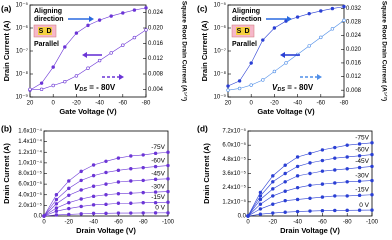  What do you see at coordinates (364, 205) in the screenshot?
I see `series-label: 0 V` at bounding box center [364, 205].